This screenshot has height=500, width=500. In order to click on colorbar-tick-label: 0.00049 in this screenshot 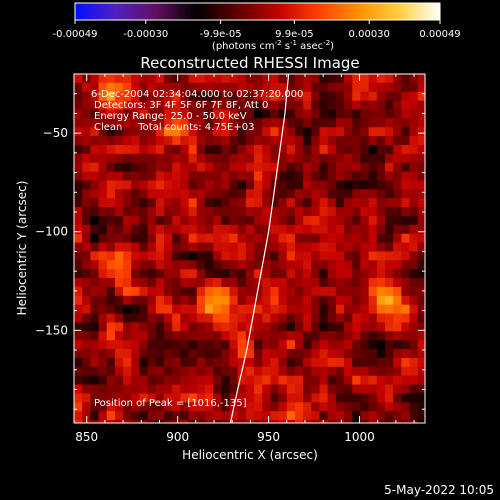, I will do `click(439, 34)`.